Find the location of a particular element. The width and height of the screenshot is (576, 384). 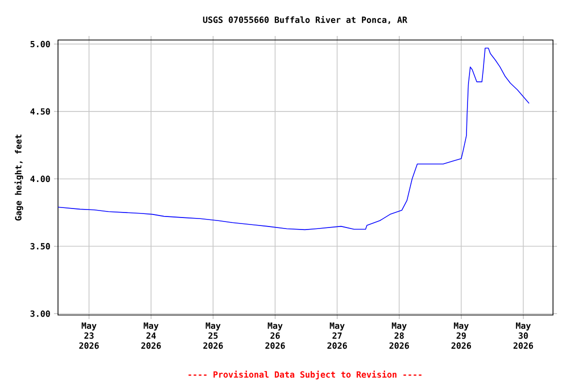

y-tick-label: 5.00 is located at coordinates (40, 44).